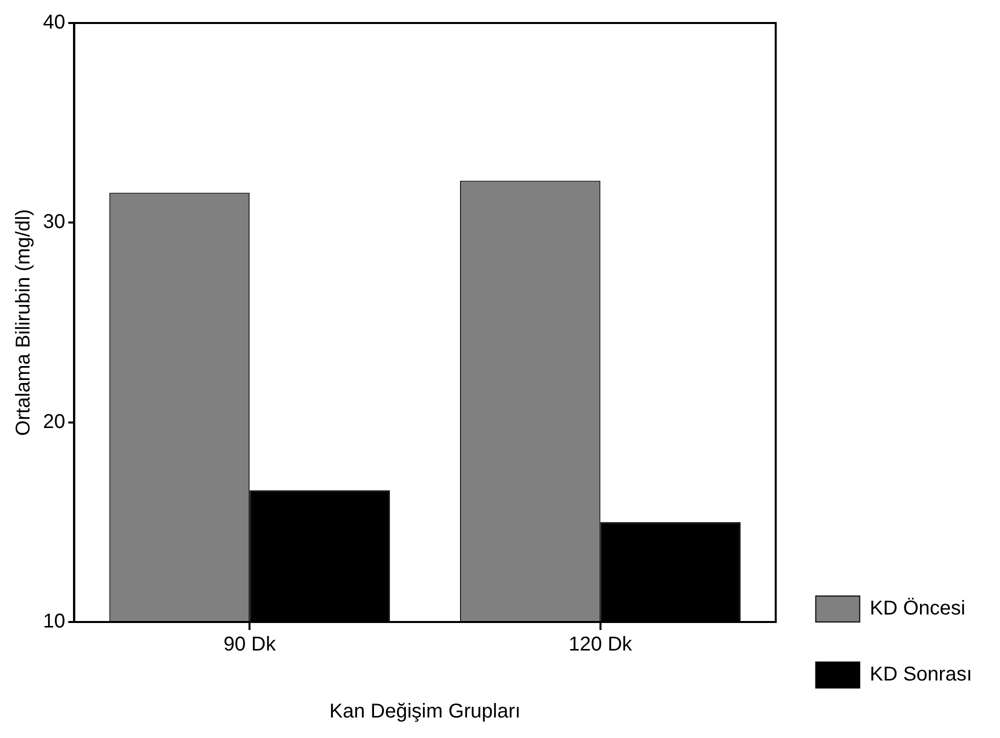 This screenshot has height=738, width=1000. Describe the element at coordinates (54, 421) in the screenshot. I see `y-tick-label: 20` at that location.